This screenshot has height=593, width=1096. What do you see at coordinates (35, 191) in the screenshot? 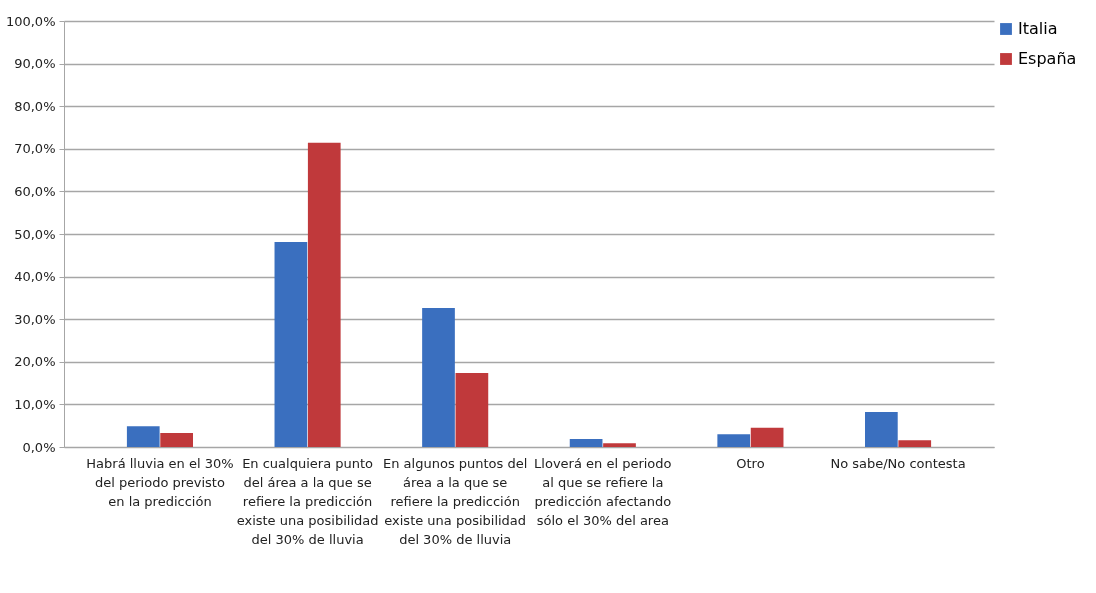
I see `y-tick-label: 60,0%` at bounding box center [35, 191].